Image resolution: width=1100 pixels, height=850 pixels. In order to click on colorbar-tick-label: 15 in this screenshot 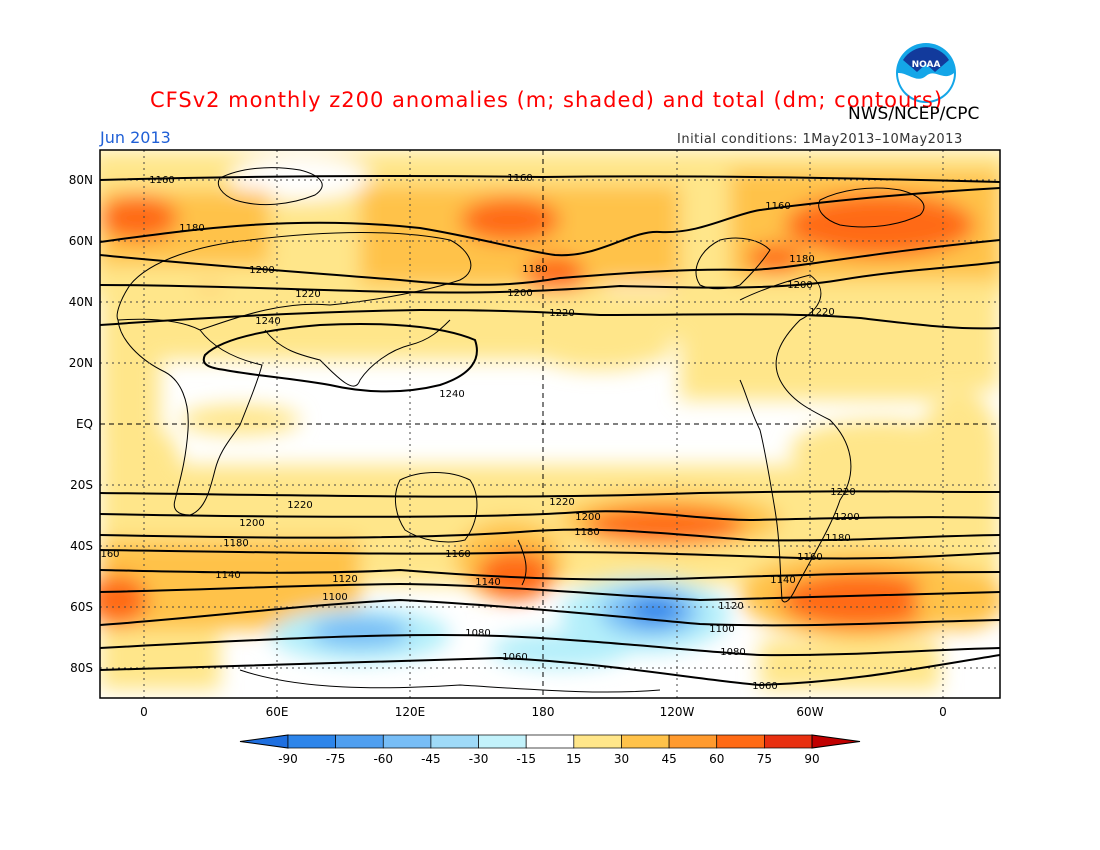, I will do `click(573, 759)`.